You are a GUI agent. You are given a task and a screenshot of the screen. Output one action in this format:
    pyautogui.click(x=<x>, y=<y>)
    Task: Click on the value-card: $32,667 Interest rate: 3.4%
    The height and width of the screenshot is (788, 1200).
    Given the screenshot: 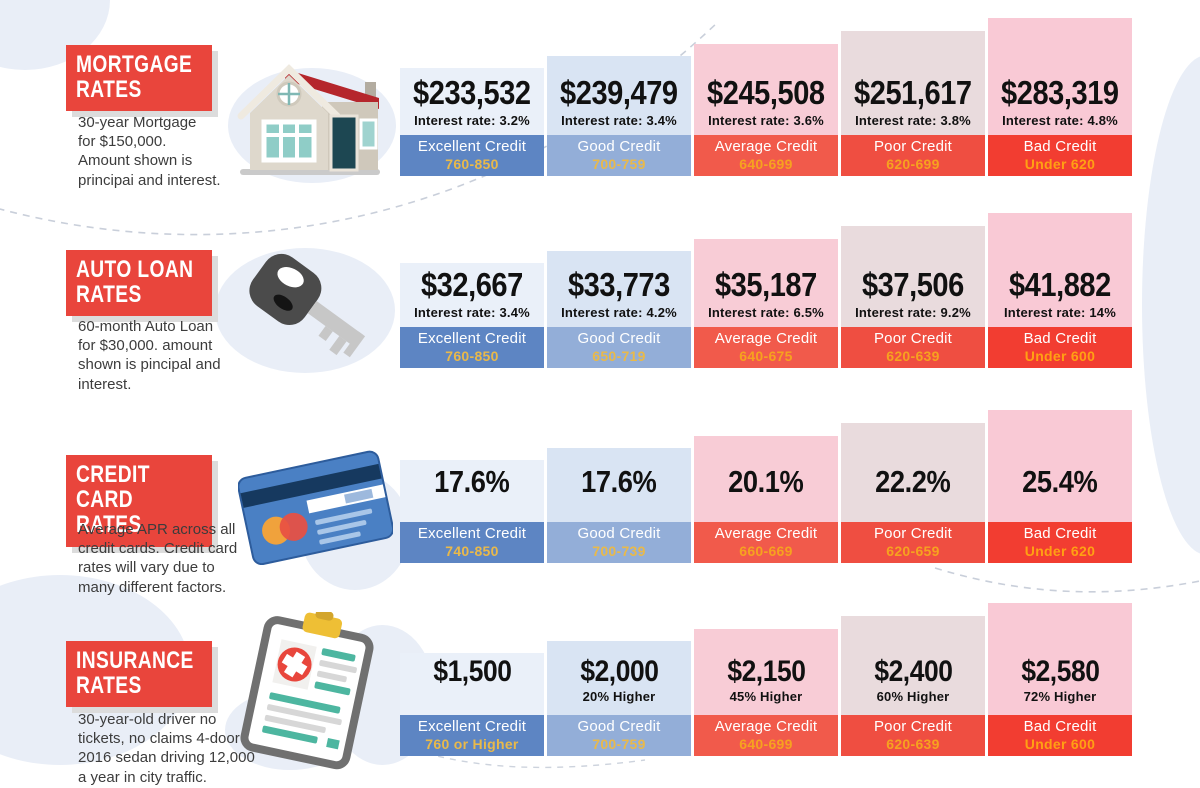 What is the action you would take?
    pyautogui.click(x=472, y=295)
    